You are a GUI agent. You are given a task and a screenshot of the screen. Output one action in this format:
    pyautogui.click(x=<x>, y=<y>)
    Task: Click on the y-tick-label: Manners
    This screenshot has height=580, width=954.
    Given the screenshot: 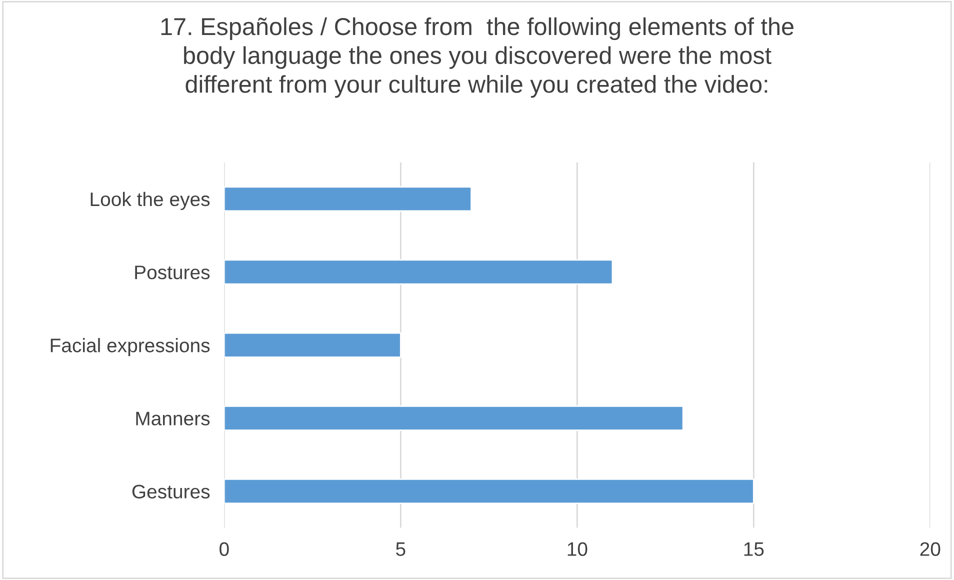 What is the action you would take?
    pyautogui.click(x=173, y=419)
    